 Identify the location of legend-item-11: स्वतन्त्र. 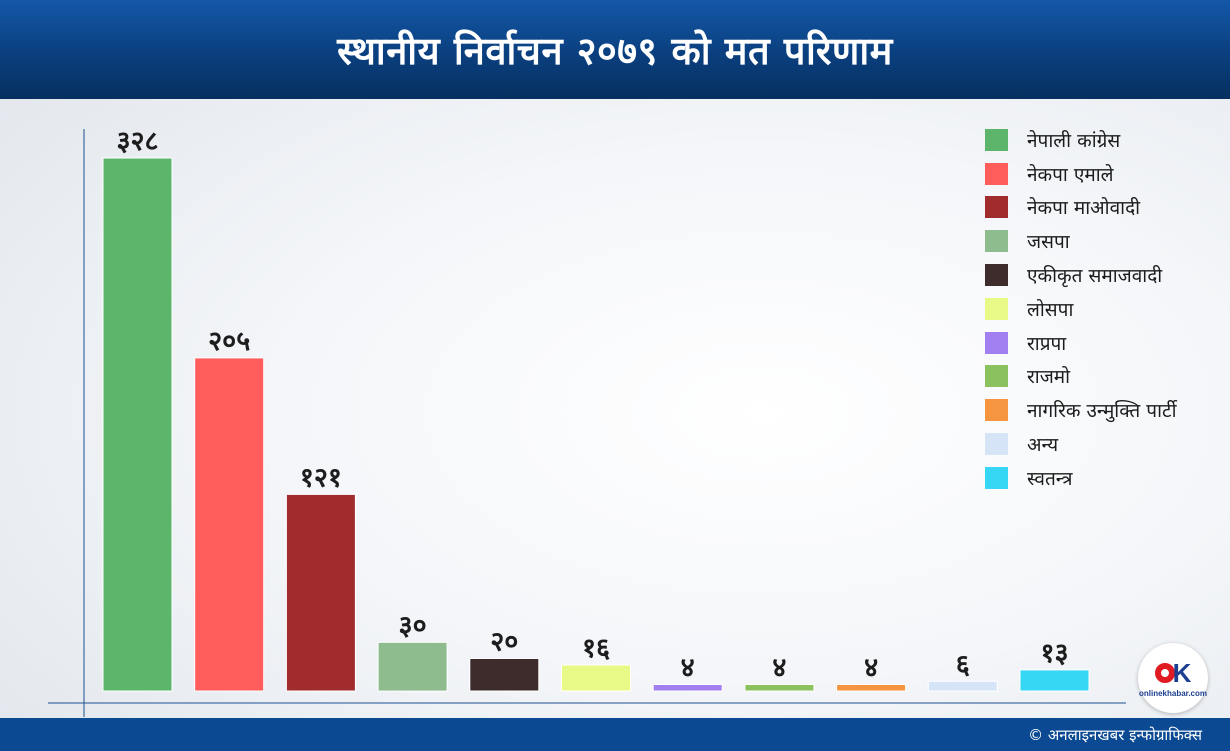
(1081, 478).